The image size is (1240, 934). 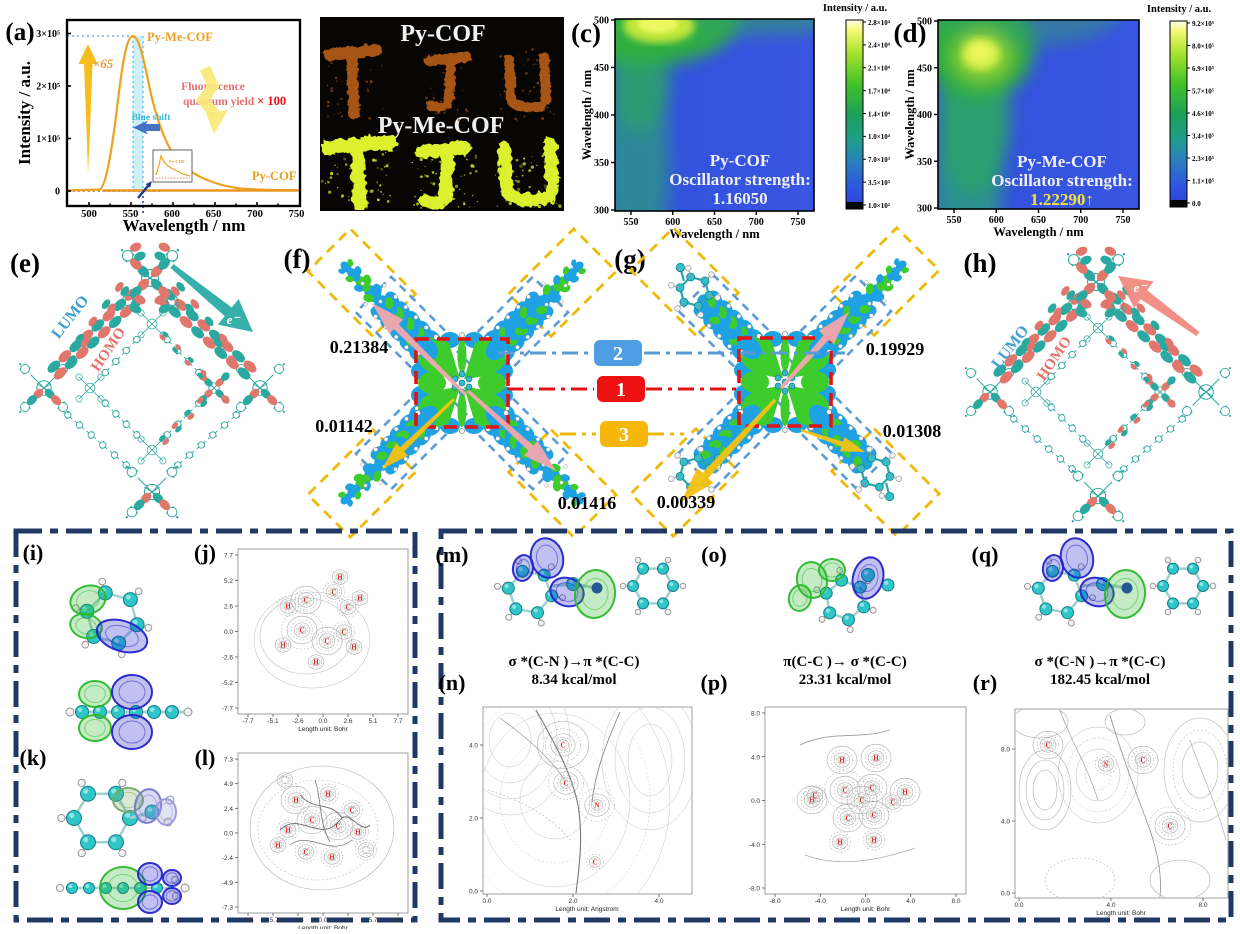 What do you see at coordinates (1203, 159) in the screenshot?
I see `svg-text: 2.3×10⁵` at bounding box center [1203, 159].